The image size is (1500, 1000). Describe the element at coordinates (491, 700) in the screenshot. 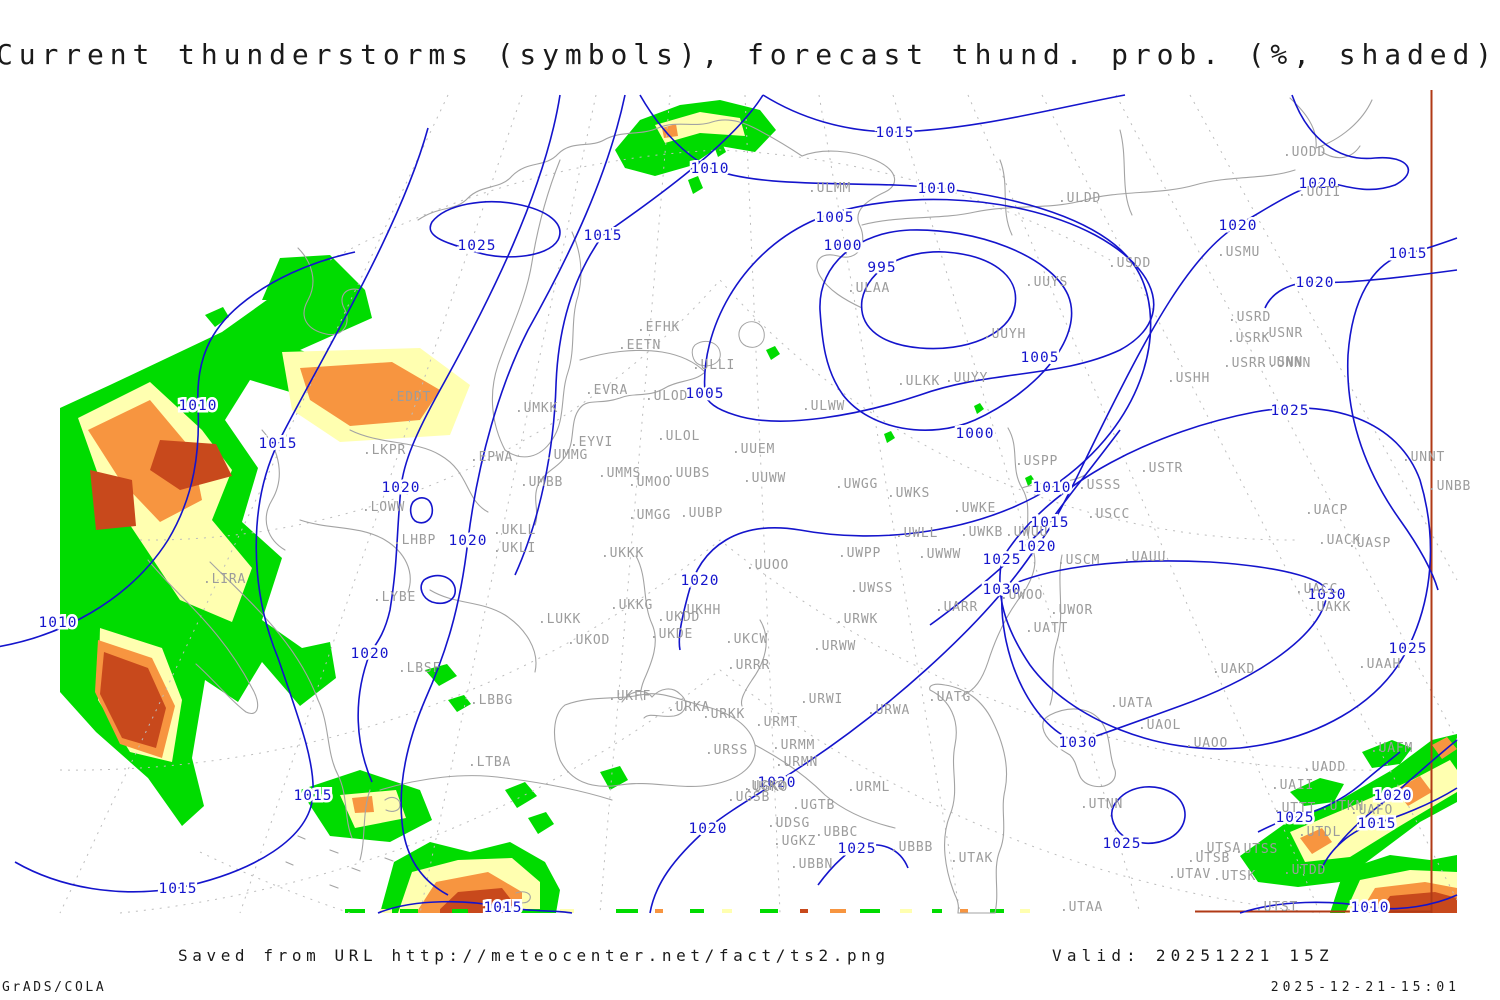

I see `station-label: .LBBG` at that location.